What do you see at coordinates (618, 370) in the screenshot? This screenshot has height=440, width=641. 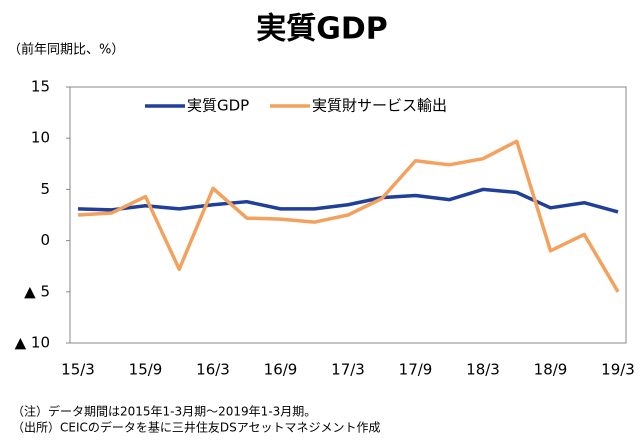 I see `x-tick-label: 19/3` at bounding box center [618, 370].